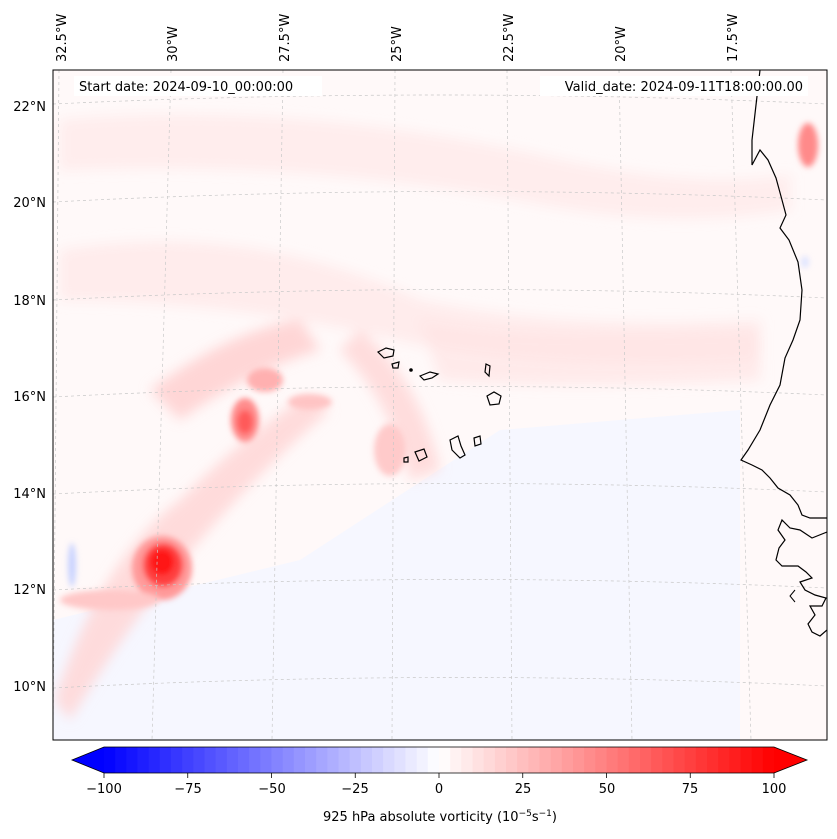  I want to click on colorbar-cells, so click(439, 760).